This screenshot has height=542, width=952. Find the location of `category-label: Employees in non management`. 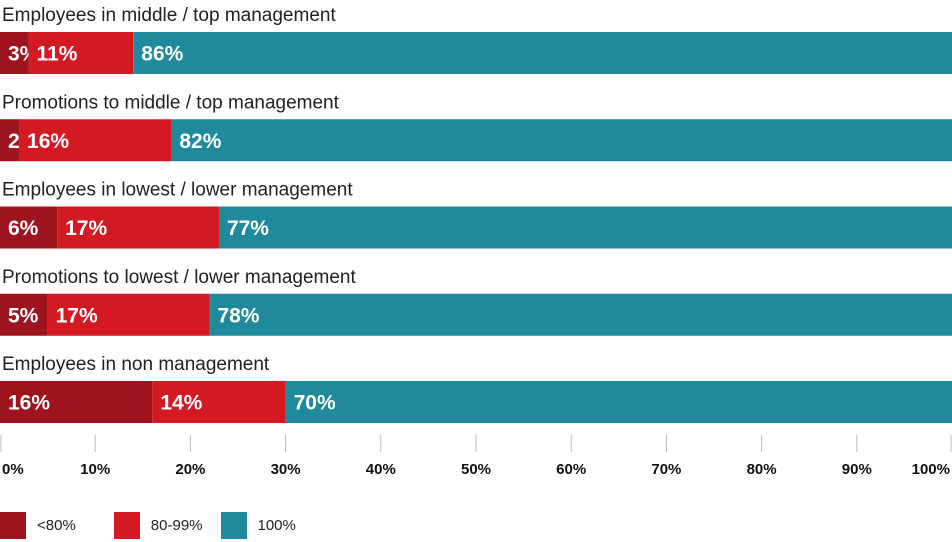

category-label: Employees in non management is located at coordinates (136, 364).